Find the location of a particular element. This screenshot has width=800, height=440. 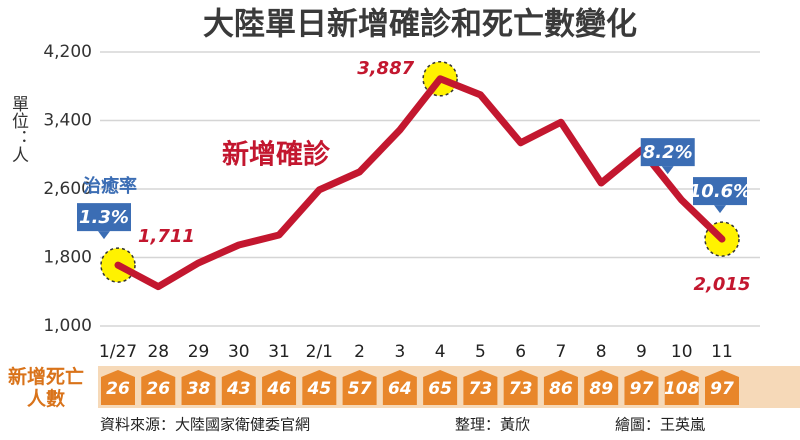

death-value: 89 is located at coordinates (601, 389).